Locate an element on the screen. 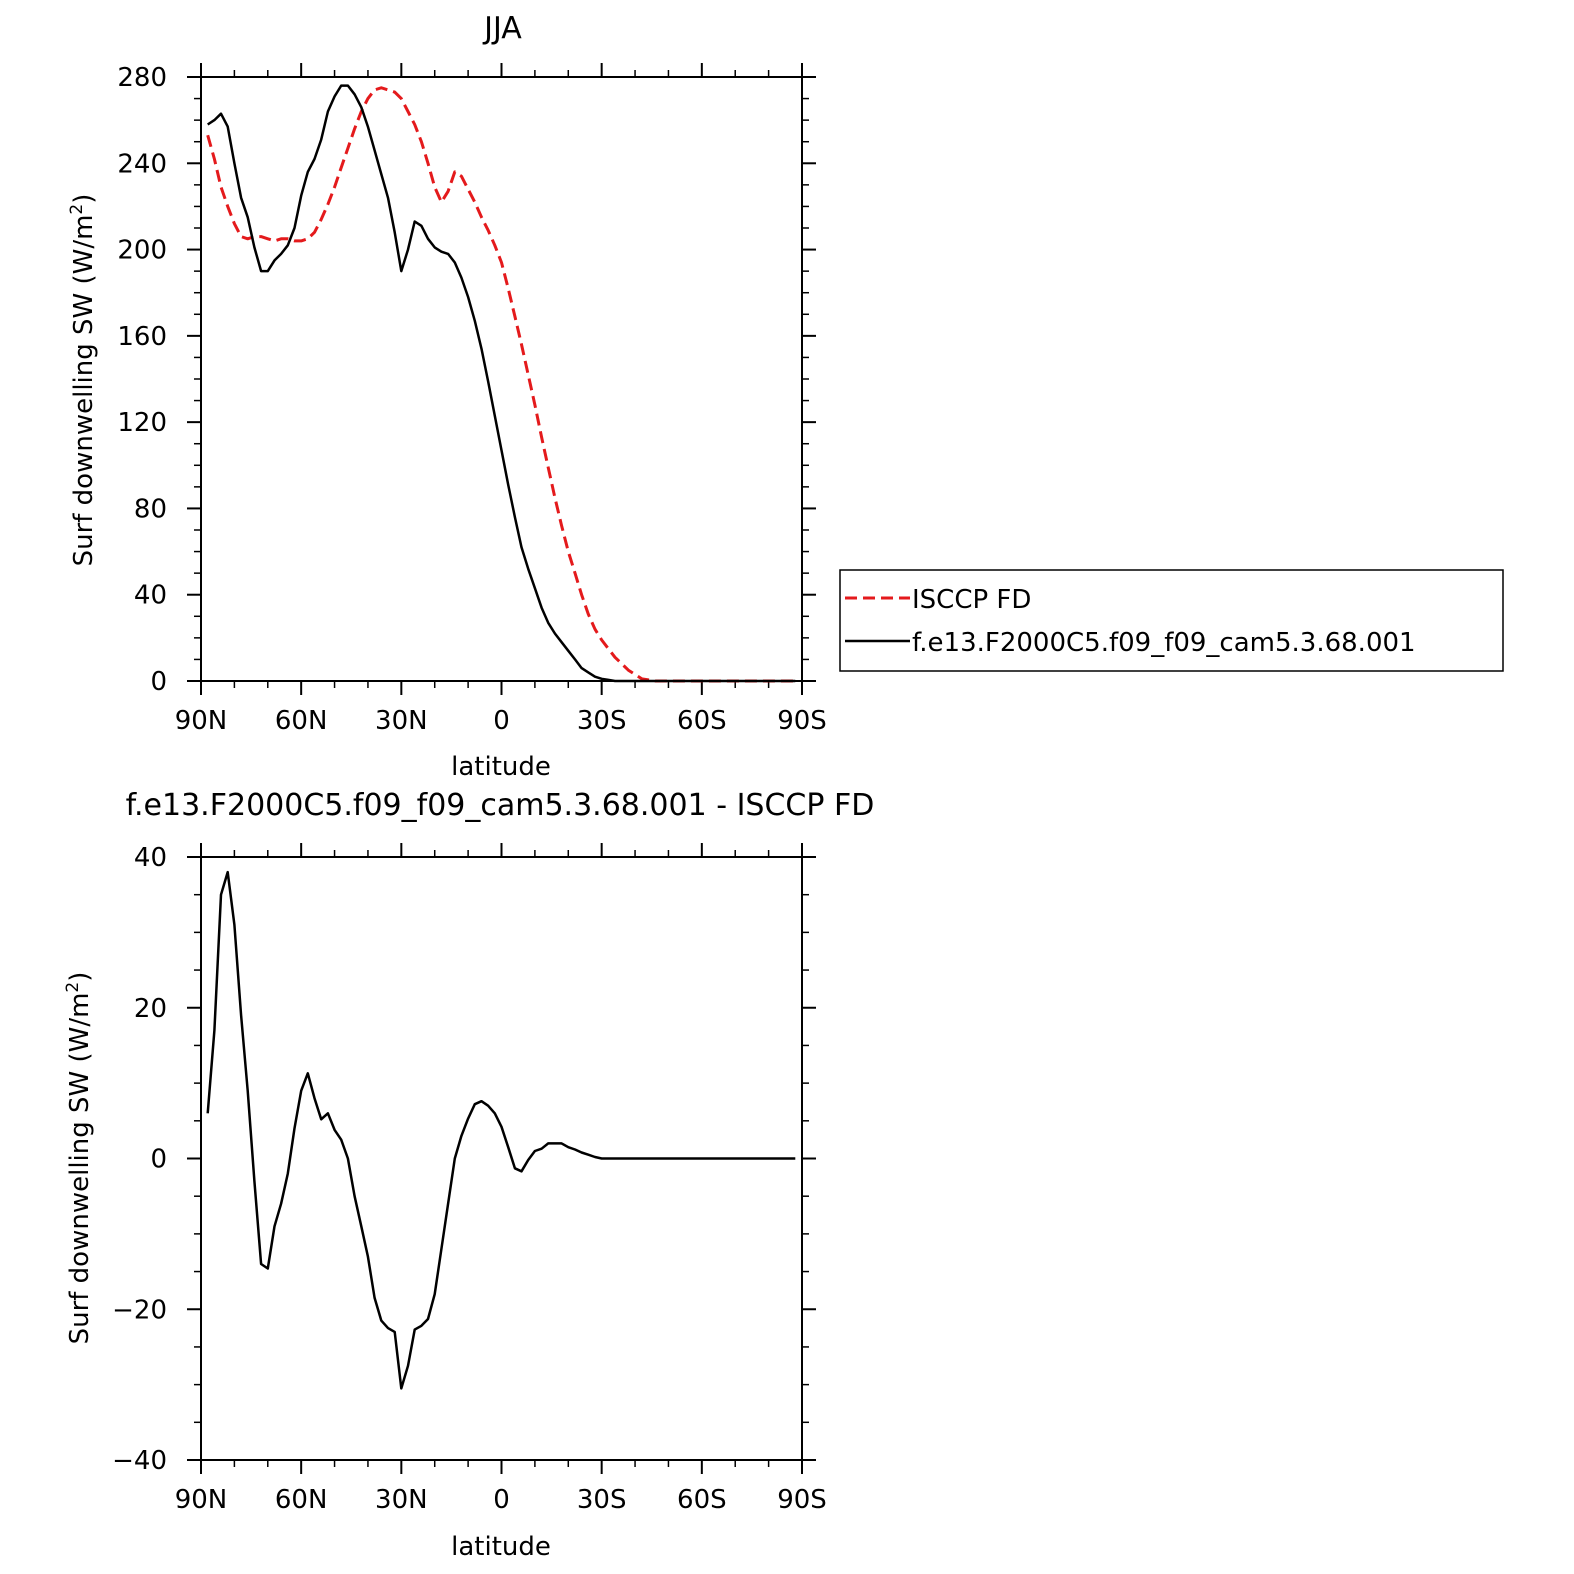 This screenshot has height=1574, width=1574. top-y-tick-label: 280 is located at coordinates (142, 78).